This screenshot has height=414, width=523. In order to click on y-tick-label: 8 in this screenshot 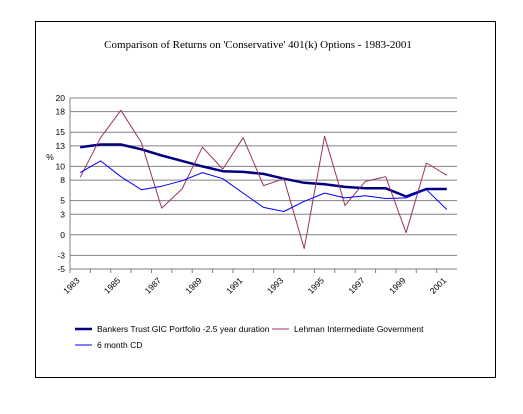, I will do `click(62, 180)`.